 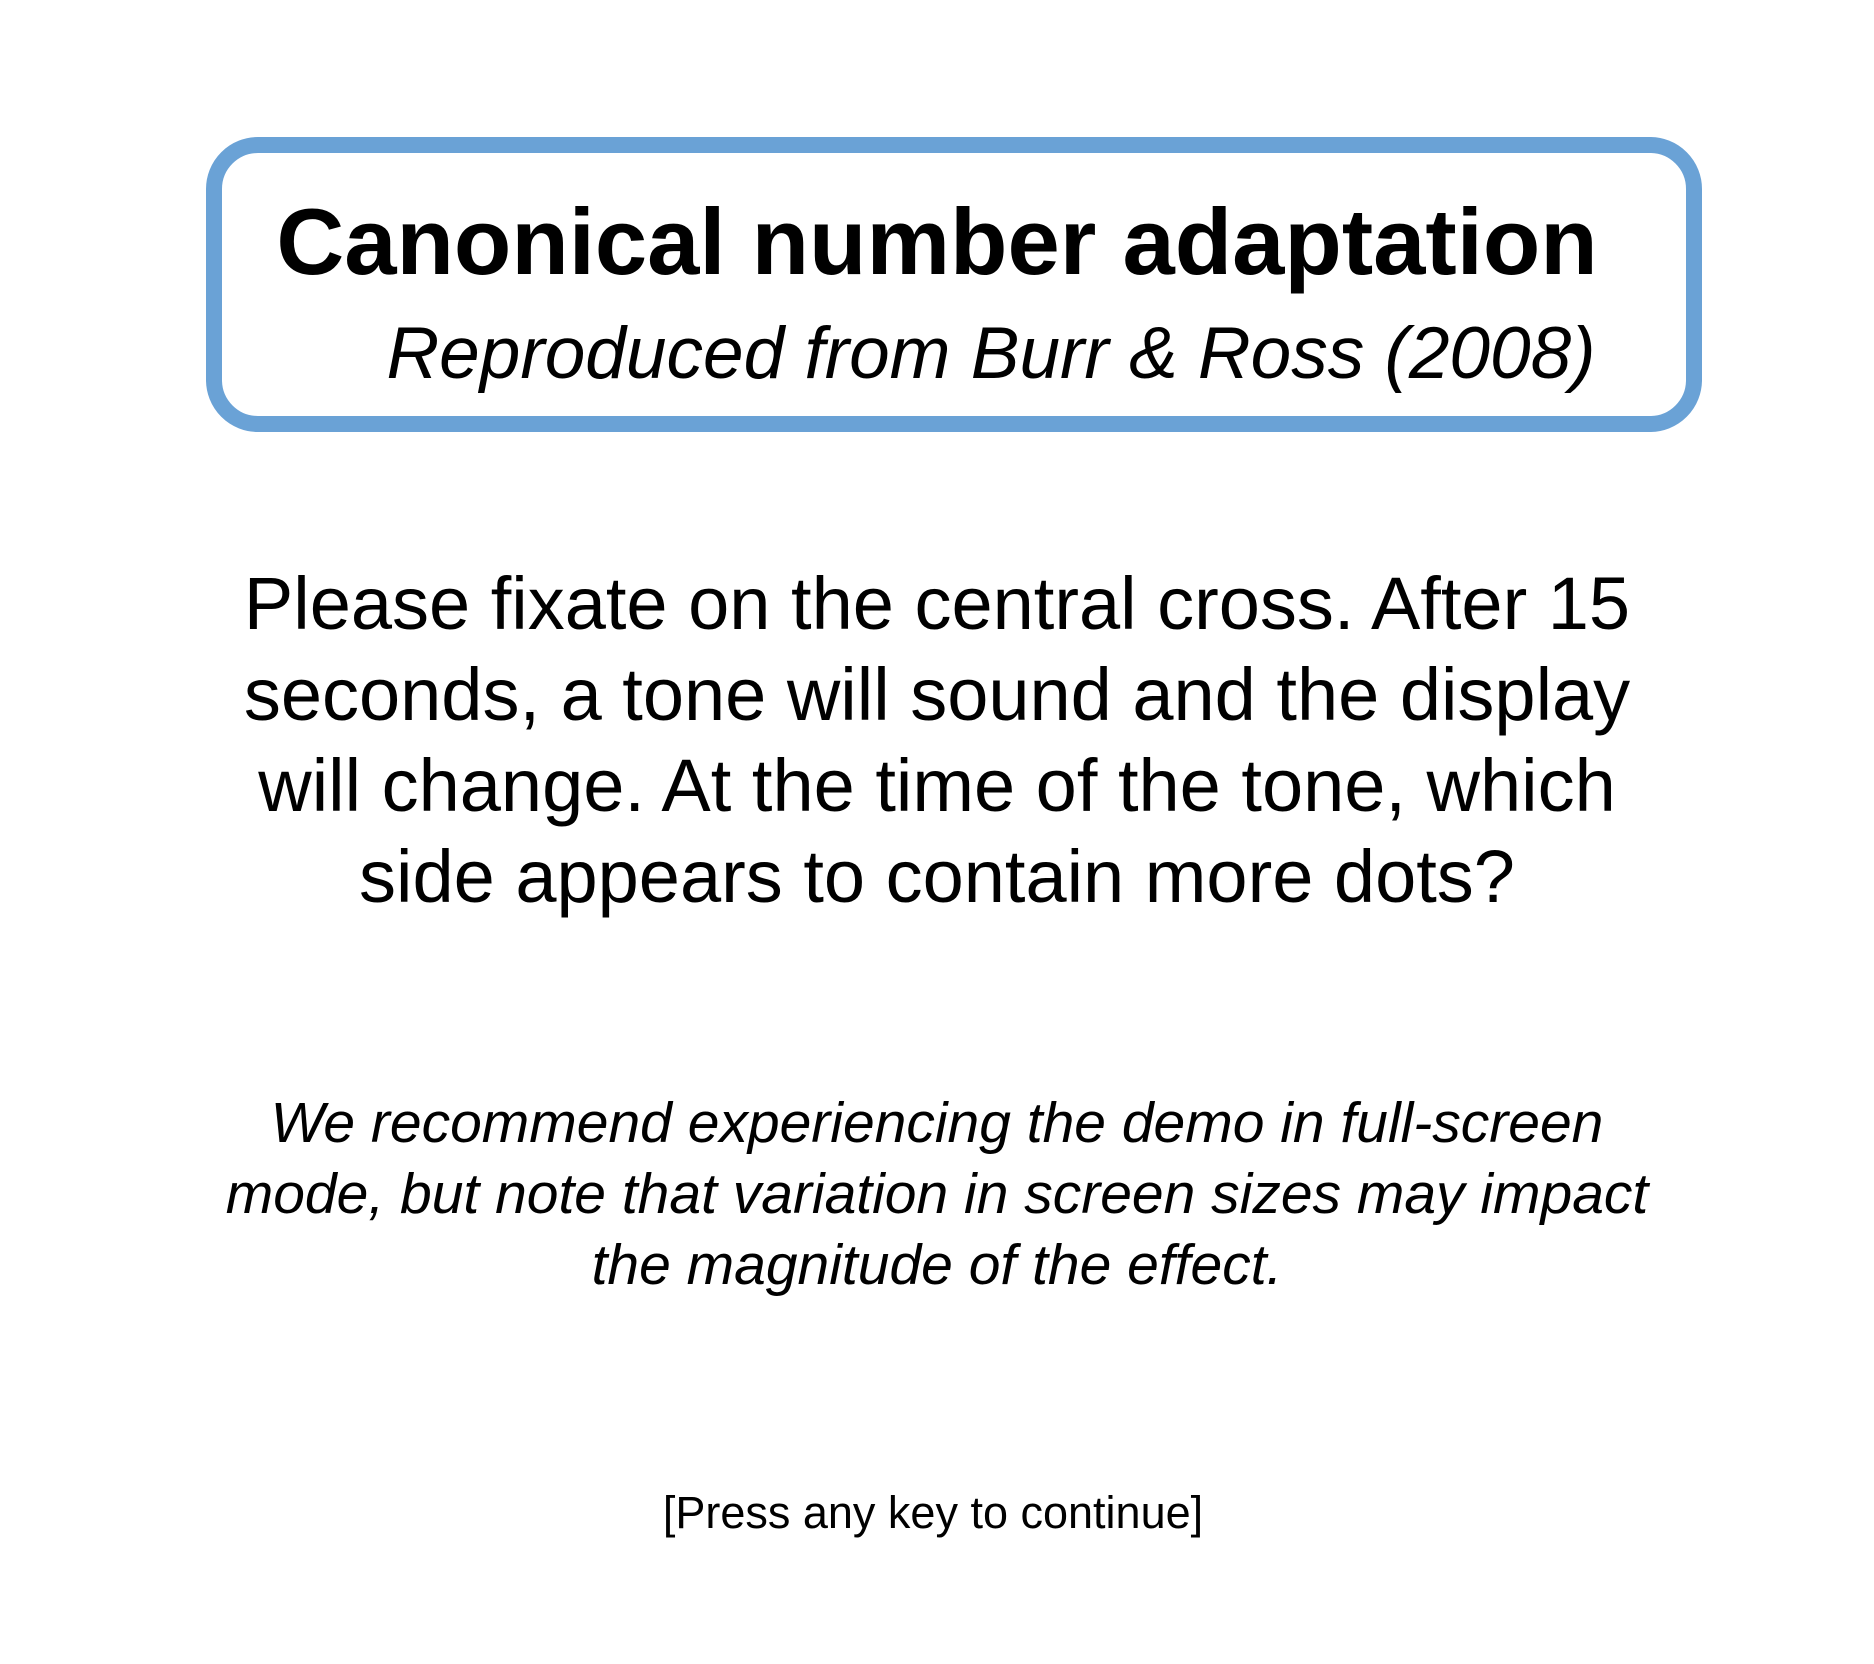 What do you see at coordinates (991, 353) in the screenshot?
I see `page-subtitle: Reproduced from Burr & Ross (2008)` at bounding box center [991, 353].